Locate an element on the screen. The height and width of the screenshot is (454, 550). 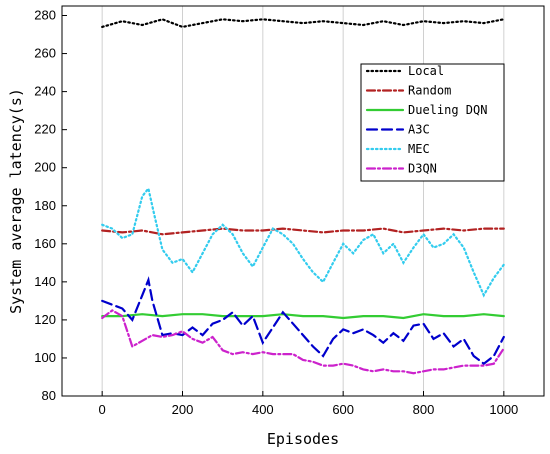
series-line-random is located at coordinates (303, 231).